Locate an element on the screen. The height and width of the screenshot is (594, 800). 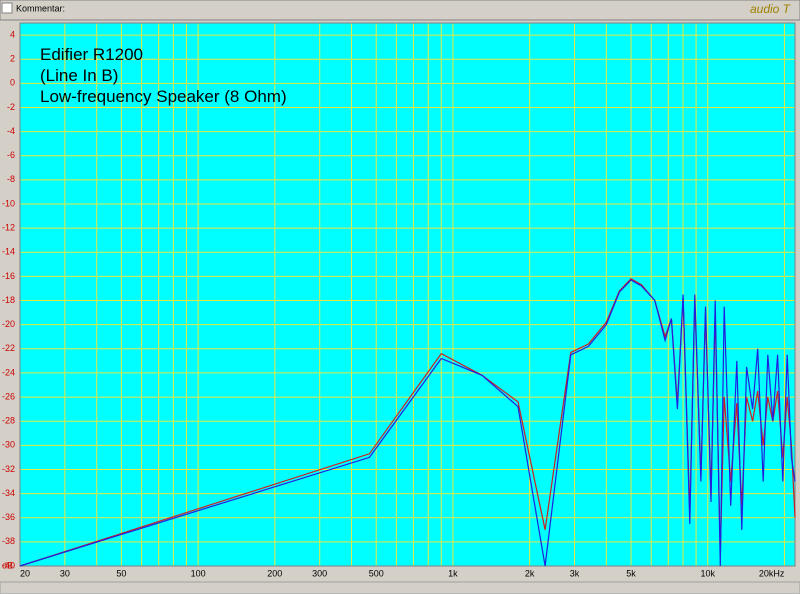
x-tick-label: 200 is located at coordinates (274, 573).